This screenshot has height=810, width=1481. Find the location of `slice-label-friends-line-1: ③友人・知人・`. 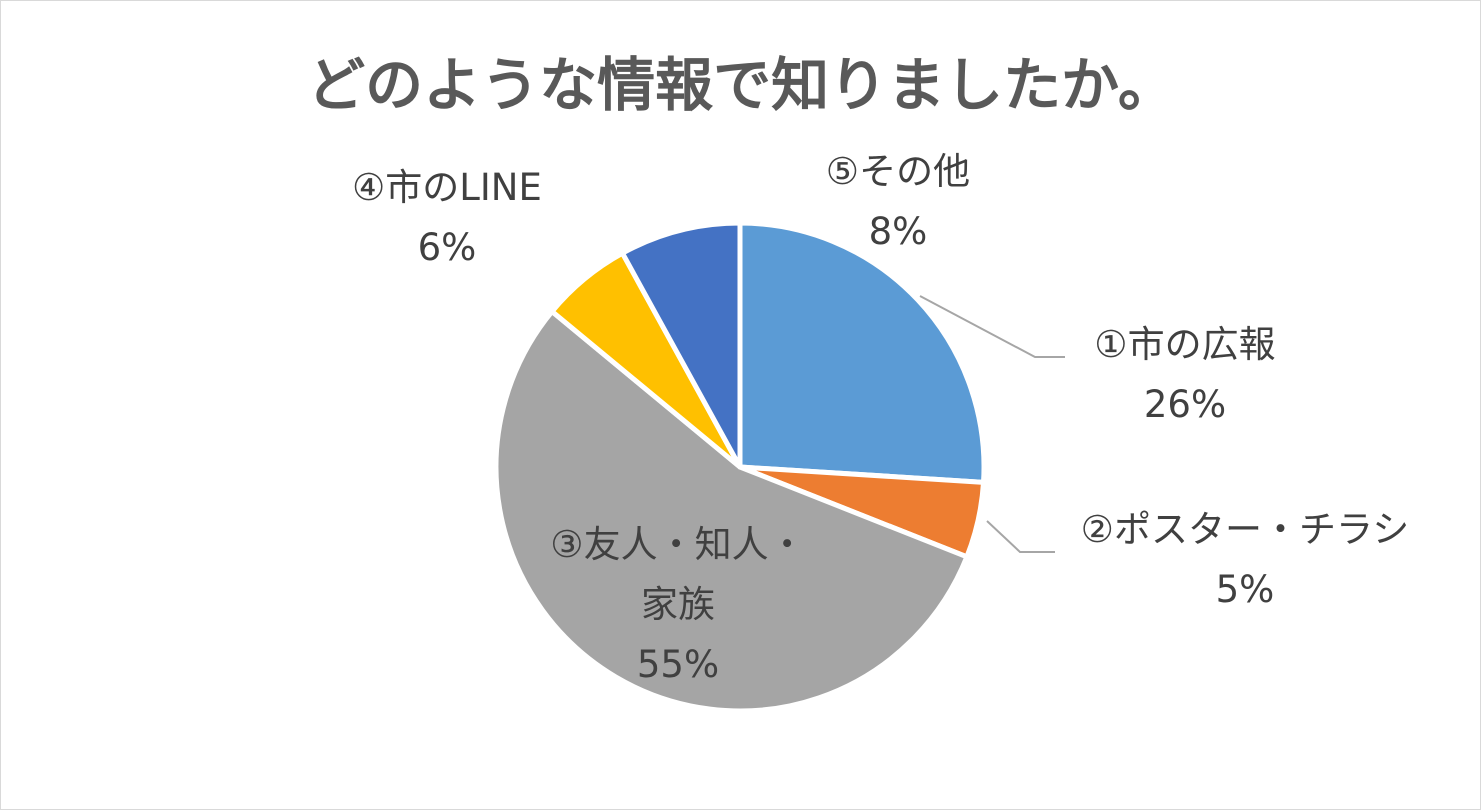

slice-label-friends-line-1: ③友人・知人・ is located at coordinates (677, 544).